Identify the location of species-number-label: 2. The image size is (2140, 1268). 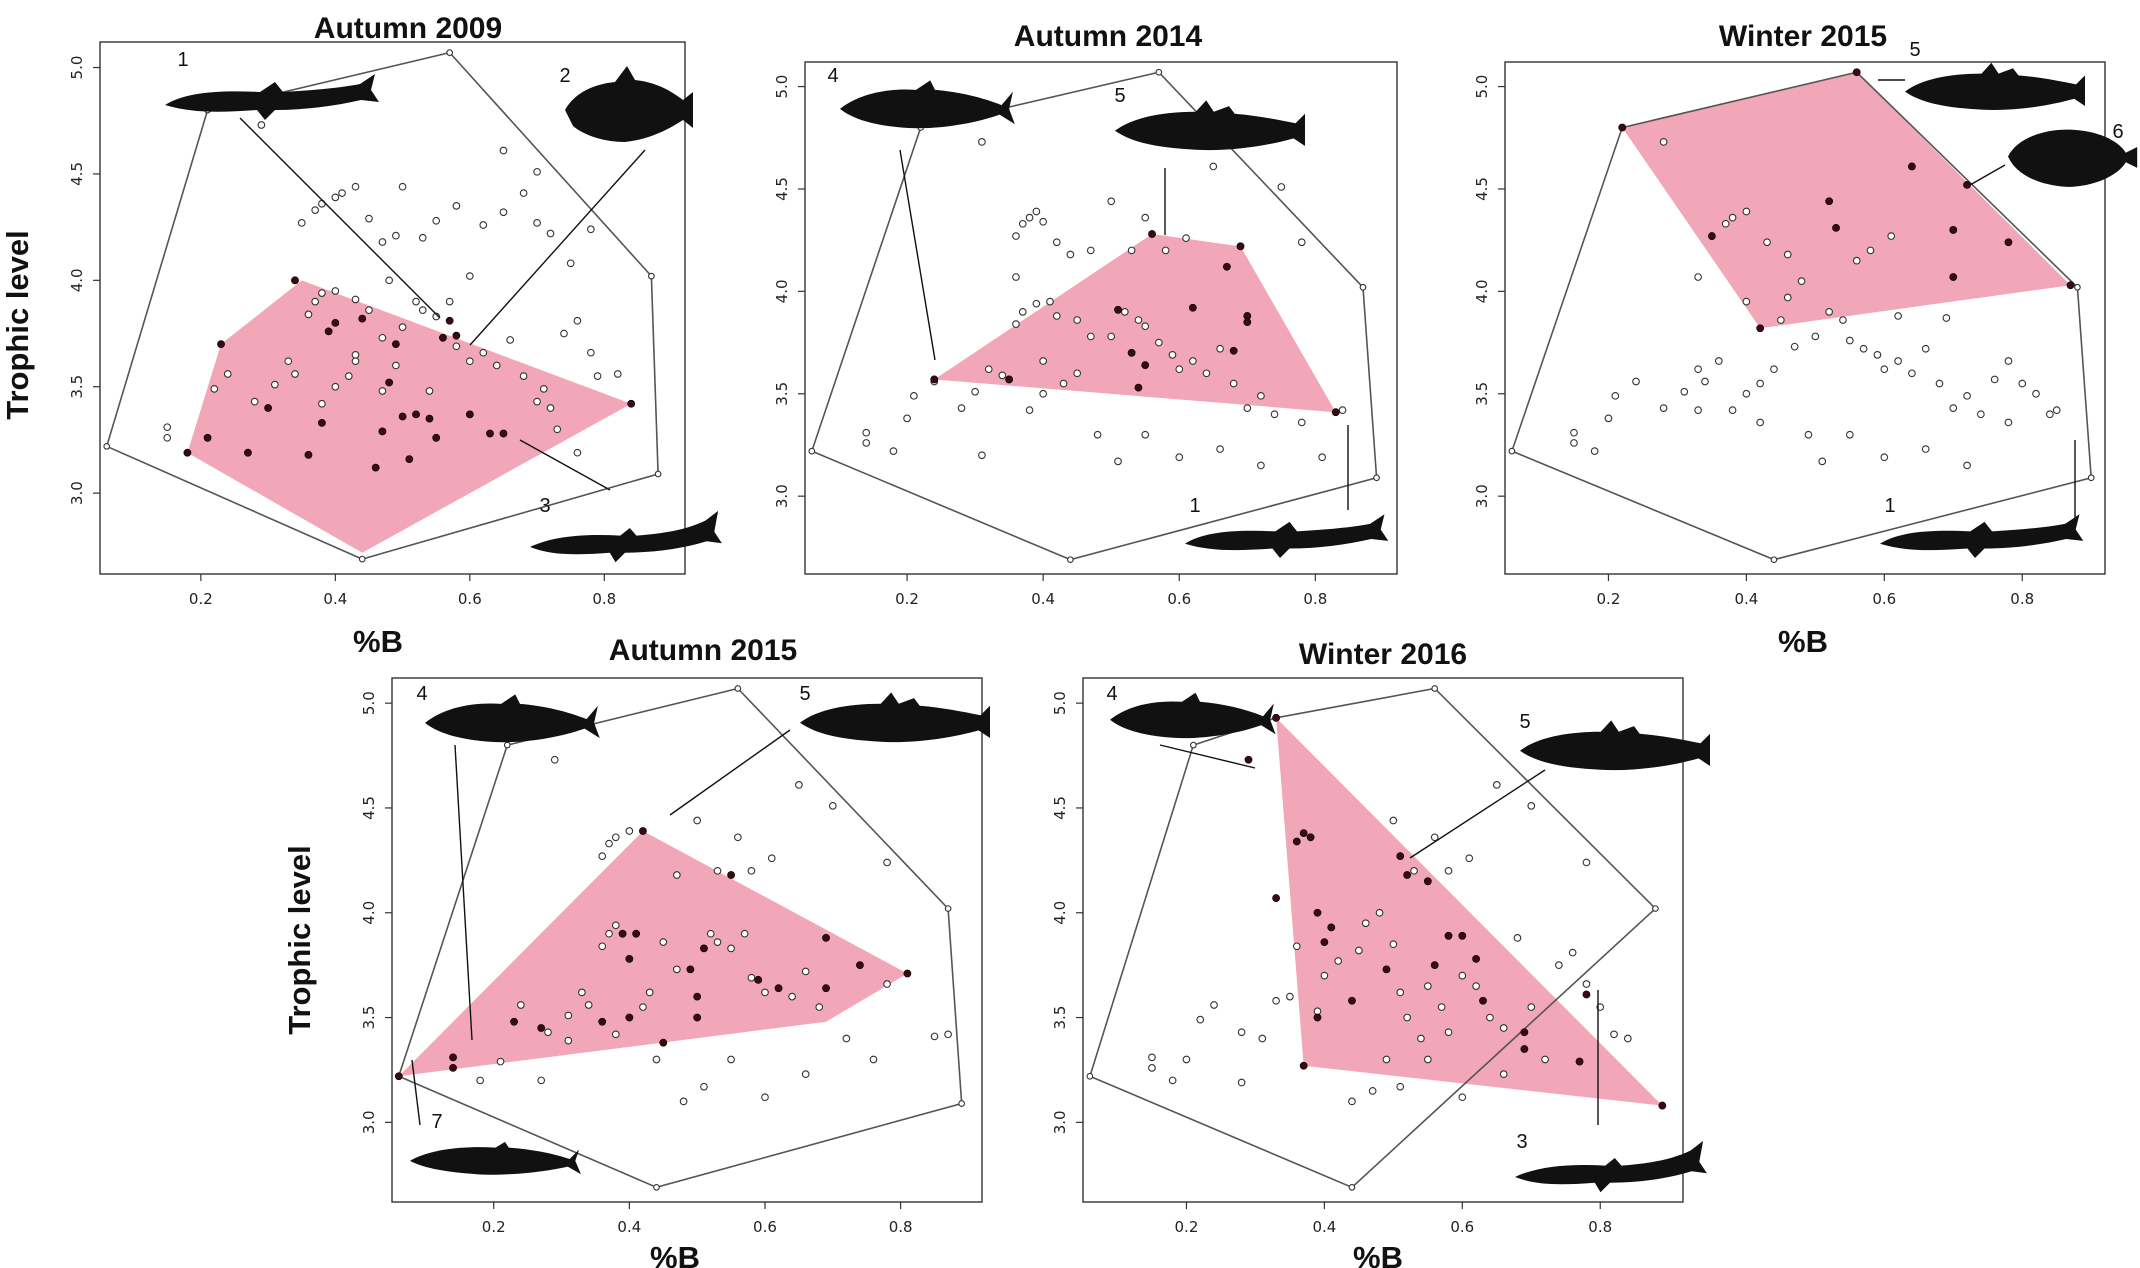
(564, 76).